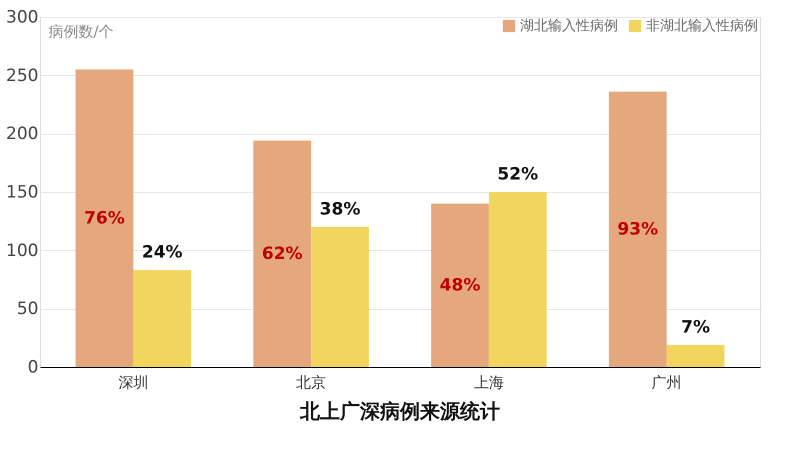 This screenshot has width=800, height=450. What do you see at coordinates (81, 31) in the screenshot?
I see `y-axis-title: 病例数/个` at bounding box center [81, 31].